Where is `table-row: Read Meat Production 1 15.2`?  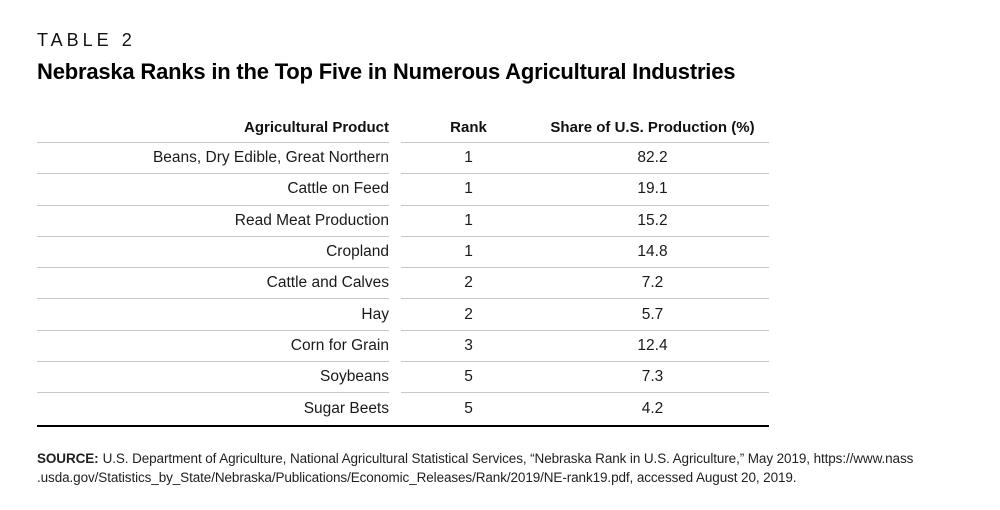
table-row: Read Meat Production 1 15.2 is located at coordinates (403, 221).